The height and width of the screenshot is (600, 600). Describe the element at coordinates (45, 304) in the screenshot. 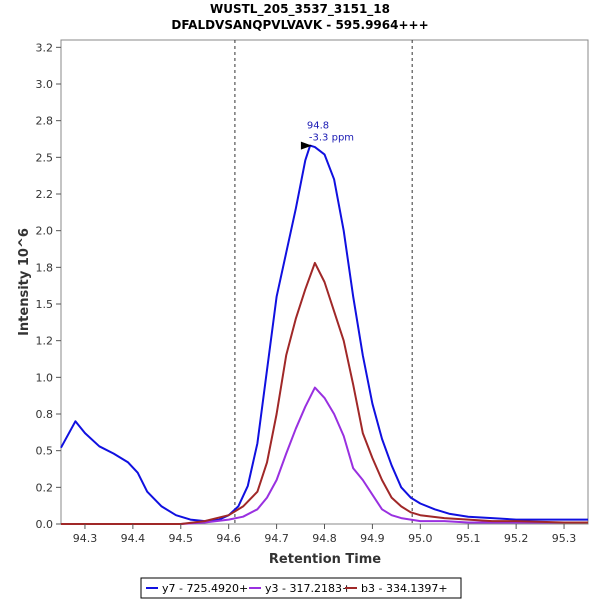

I see `y-tick-label: 1.5` at that location.